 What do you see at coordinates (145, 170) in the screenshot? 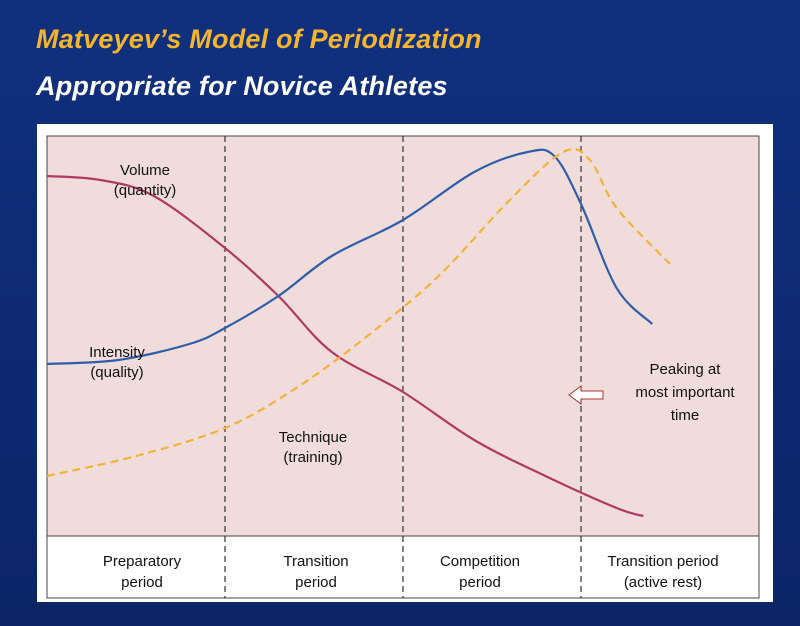
I see `volume-label-line1: Volume` at bounding box center [145, 170].